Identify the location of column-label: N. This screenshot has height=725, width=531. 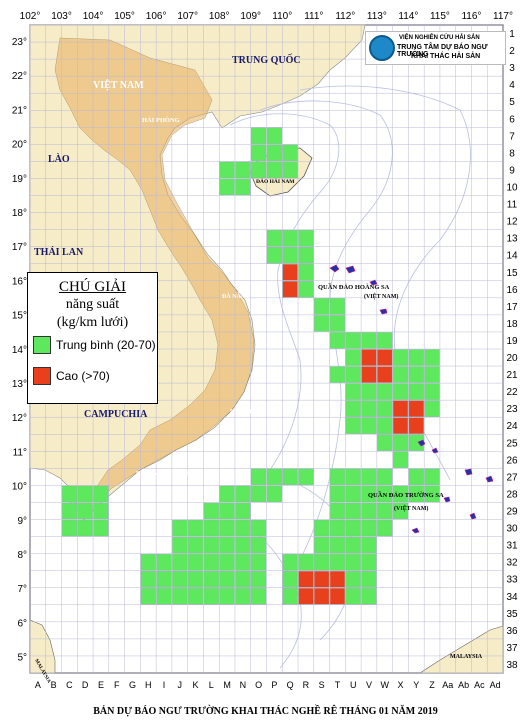
(243, 685).